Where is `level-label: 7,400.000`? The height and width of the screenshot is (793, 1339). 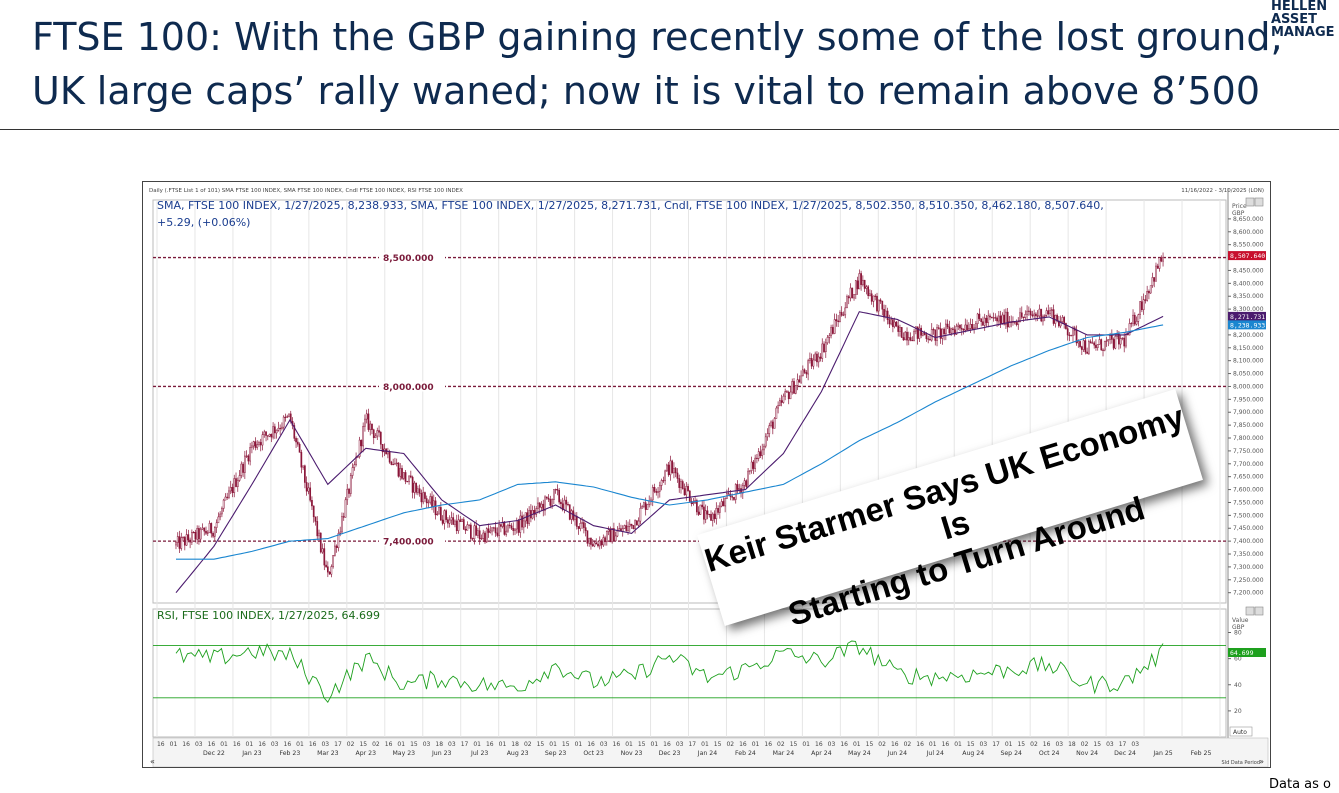 level-label: 7,400.000 is located at coordinates (408, 543).